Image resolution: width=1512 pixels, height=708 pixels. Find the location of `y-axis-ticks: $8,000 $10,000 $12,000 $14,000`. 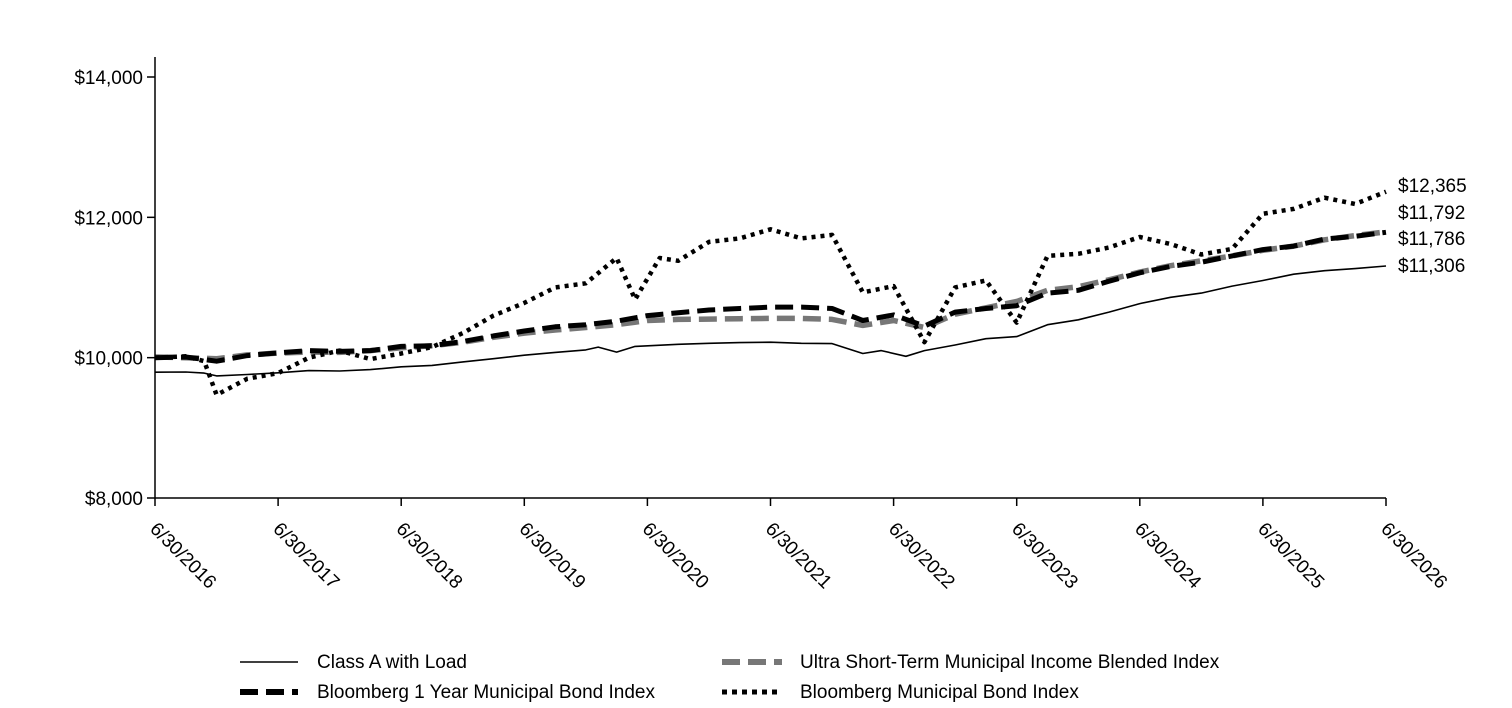

y-axis-ticks: $8,000 $10,000 $12,000 $14,000 is located at coordinates (114, 289).